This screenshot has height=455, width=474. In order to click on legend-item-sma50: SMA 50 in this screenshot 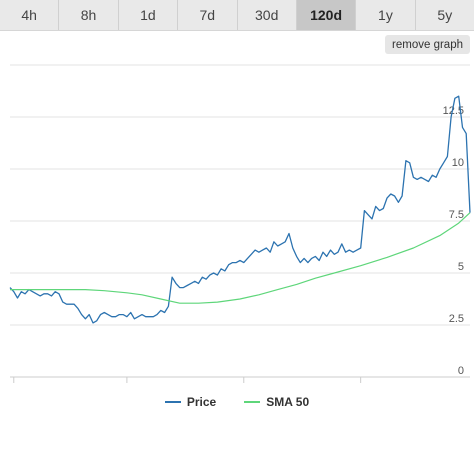, I will do `click(276, 402)`.